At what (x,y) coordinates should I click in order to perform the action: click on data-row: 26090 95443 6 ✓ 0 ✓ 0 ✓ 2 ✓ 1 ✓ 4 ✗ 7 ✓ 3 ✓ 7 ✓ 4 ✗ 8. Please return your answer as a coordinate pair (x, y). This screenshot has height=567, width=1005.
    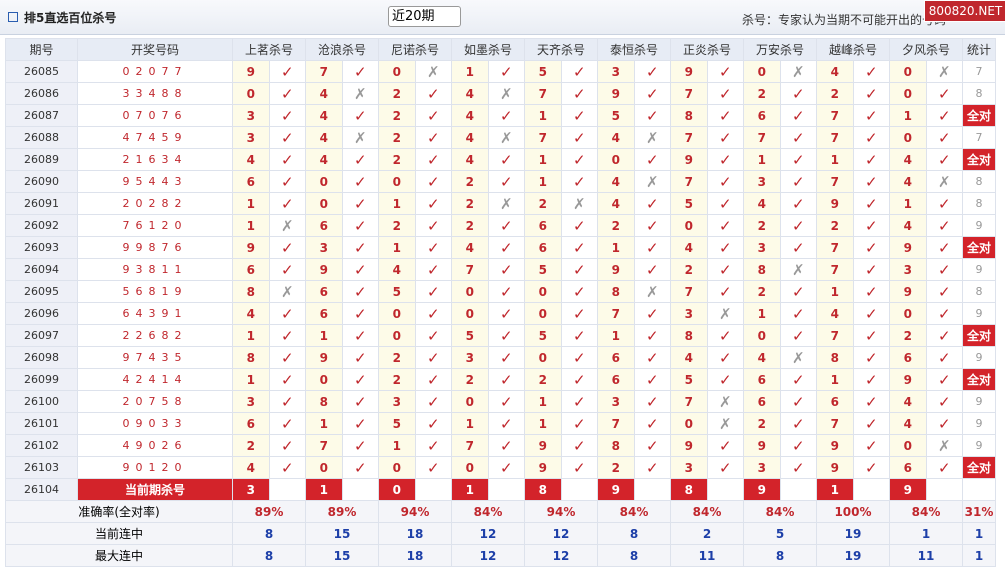
    Looking at the image, I should click on (500, 181).